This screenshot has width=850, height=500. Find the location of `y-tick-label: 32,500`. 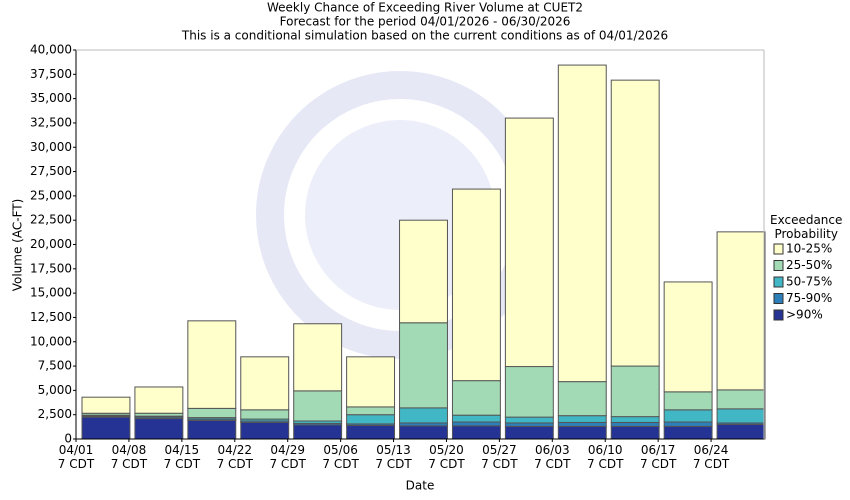

y-tick-label: 32,500 is located at coordinates (51, 122).